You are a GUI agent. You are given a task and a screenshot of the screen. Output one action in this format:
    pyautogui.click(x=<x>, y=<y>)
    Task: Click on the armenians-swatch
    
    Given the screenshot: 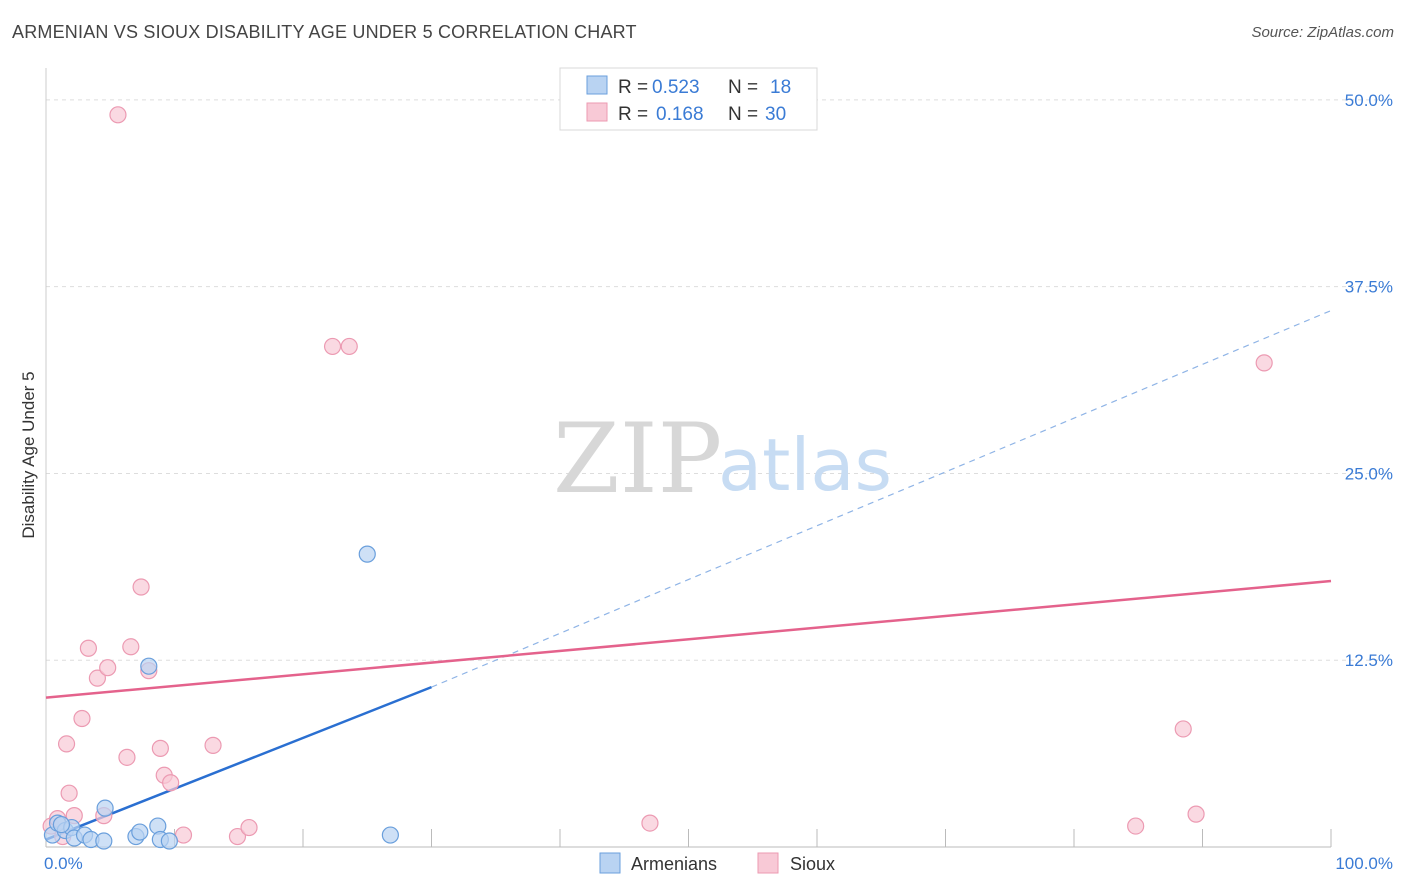 What is the action you would take?
    pyautogui.click(x=597, y=85)
    